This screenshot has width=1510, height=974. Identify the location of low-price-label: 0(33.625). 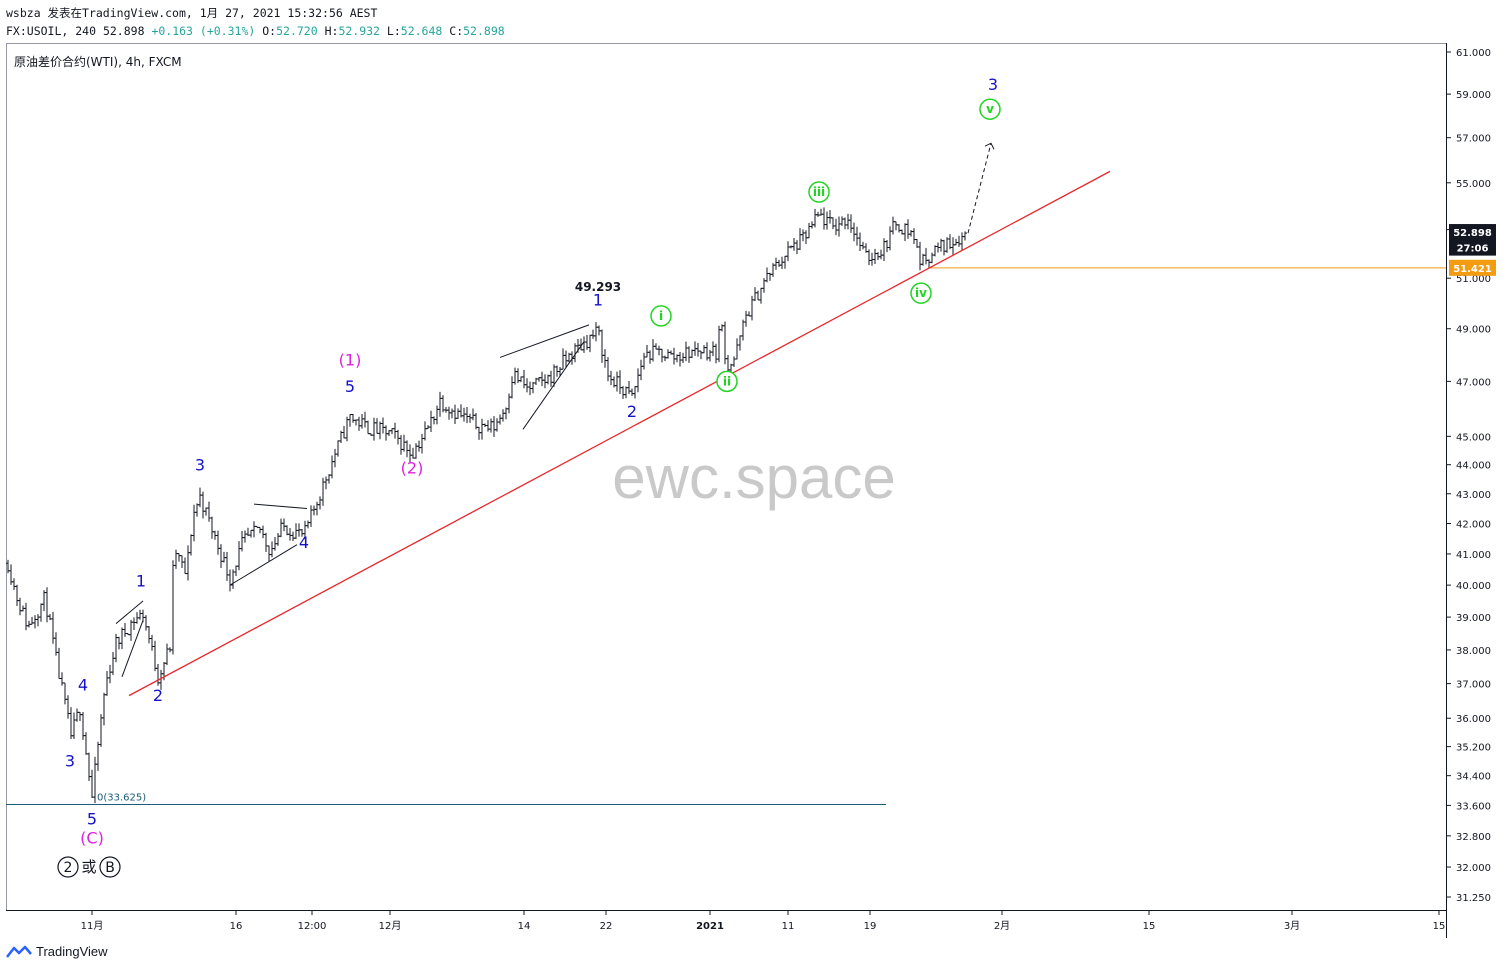
(121, 797).